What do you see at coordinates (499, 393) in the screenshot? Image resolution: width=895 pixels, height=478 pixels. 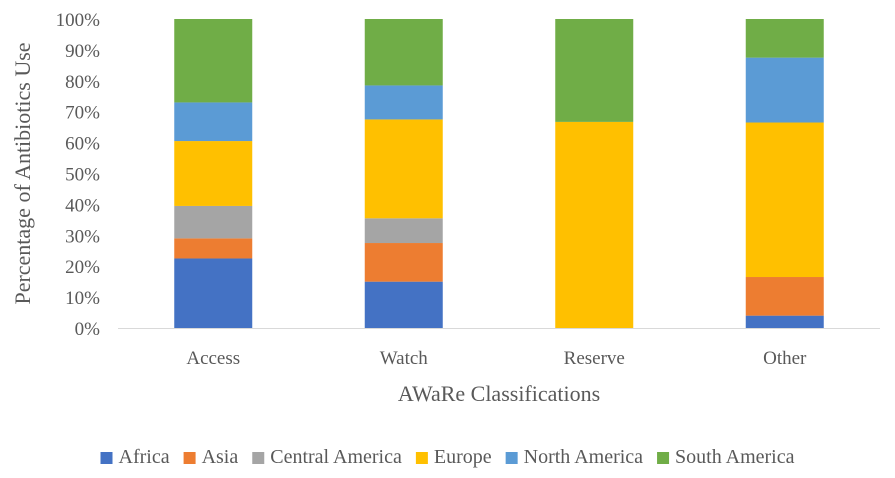 I see `x-axis-title: AWaRe Classifications` at bounding box center [499, 393].